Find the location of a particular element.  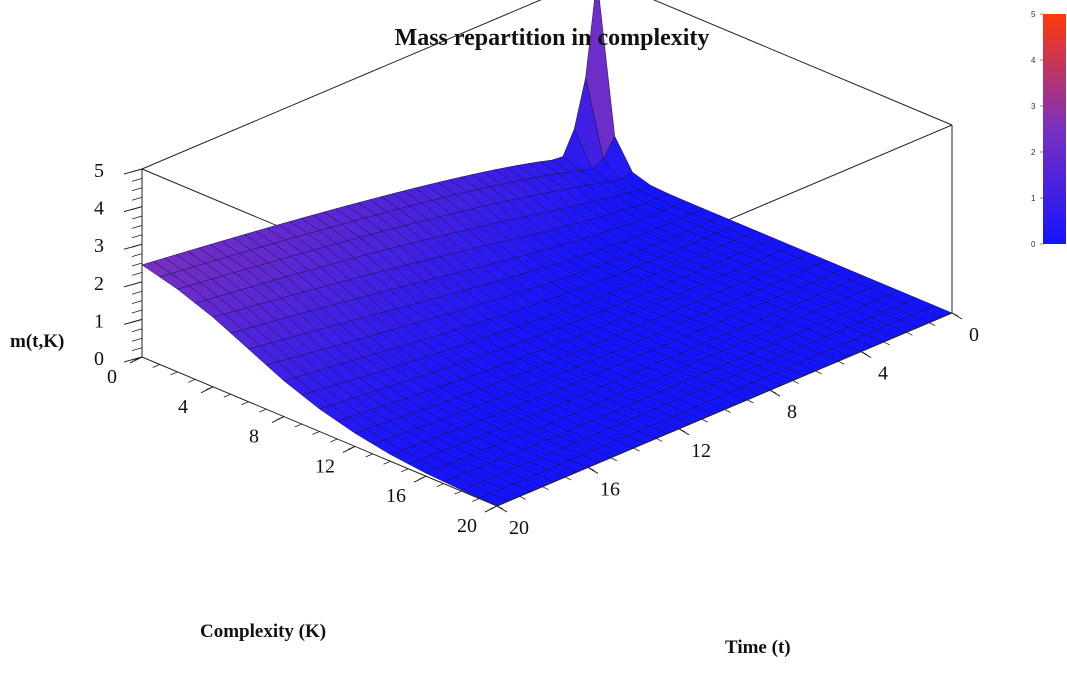

chart-title: Mass repartition in complexity is located at coordinates (552, 38).